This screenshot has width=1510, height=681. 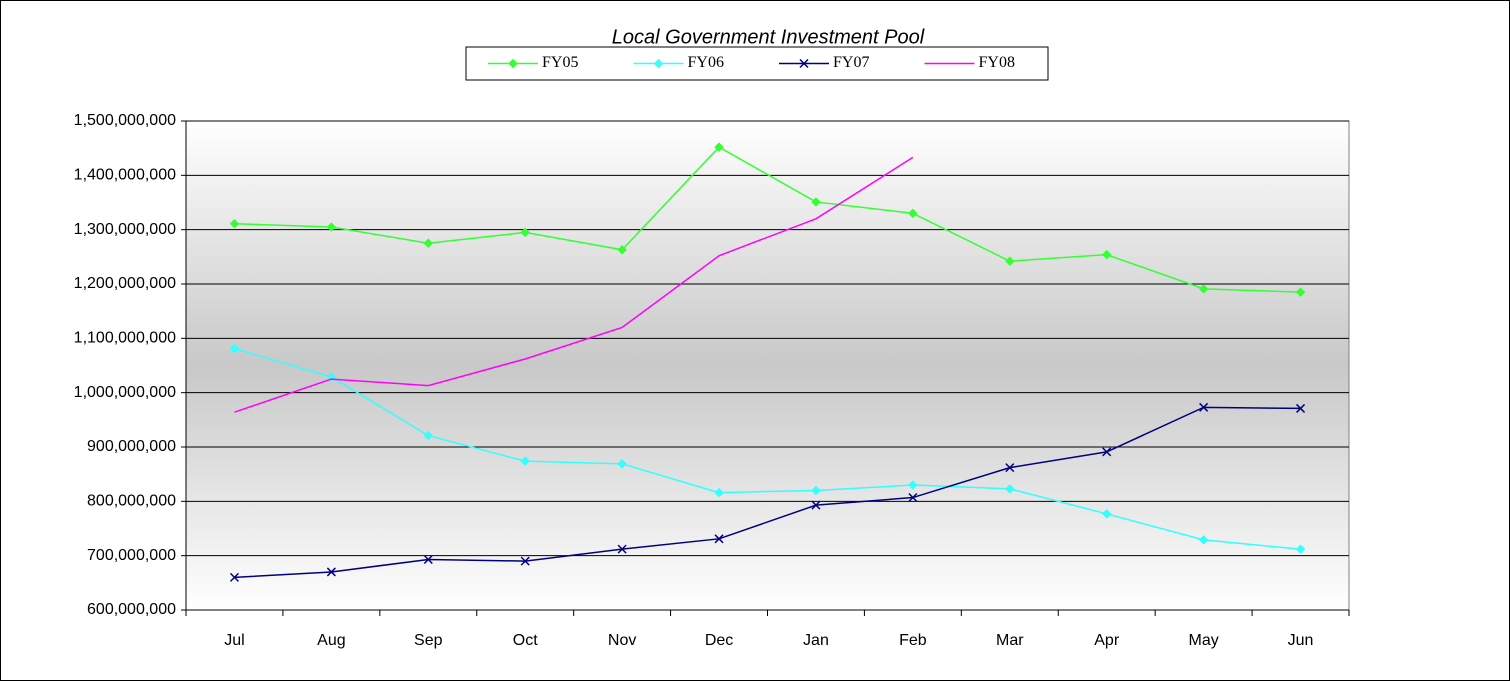 I want to click on x-tick-label: Apr, so click(x=1107, y=640).